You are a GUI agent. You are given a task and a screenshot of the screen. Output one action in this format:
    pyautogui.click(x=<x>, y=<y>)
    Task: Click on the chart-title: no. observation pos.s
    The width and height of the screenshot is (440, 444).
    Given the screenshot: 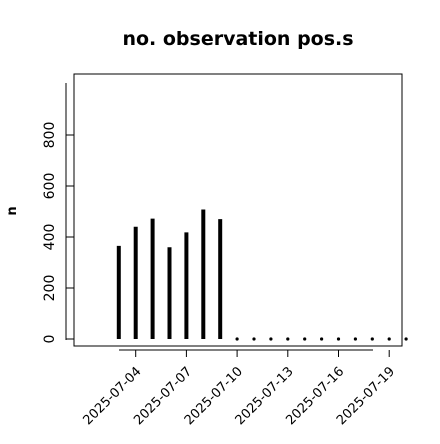 What is the action you would take?
    pyautogui.click(x=237, y=39)
    